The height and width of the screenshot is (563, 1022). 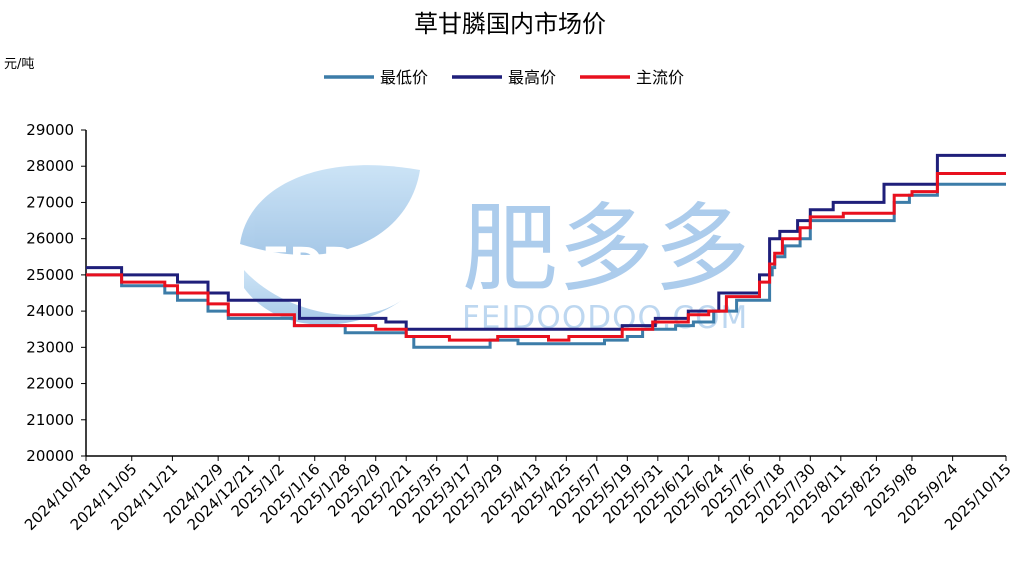 What do you see at coordinates (606, 249) in the screenshot?
I see `watermark-brand-text: 肥多多` at bounding box center [606, 249].